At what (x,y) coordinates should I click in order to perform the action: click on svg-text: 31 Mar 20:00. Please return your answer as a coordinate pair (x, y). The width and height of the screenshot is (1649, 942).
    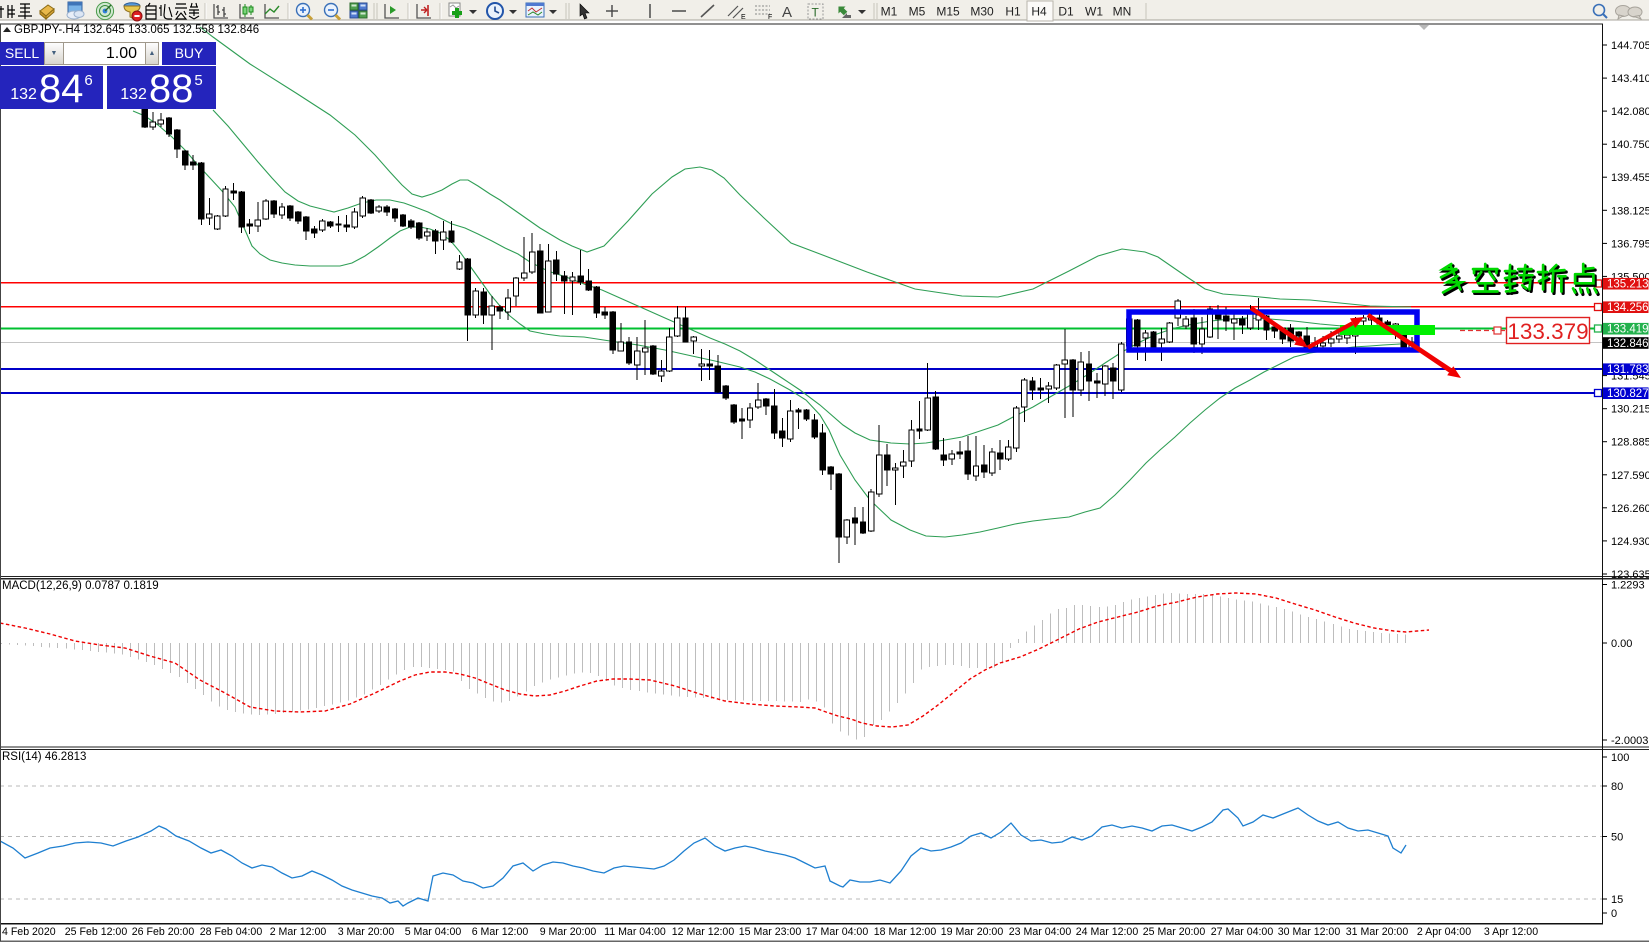
    Looking at the image, I should click on (1377, 932).